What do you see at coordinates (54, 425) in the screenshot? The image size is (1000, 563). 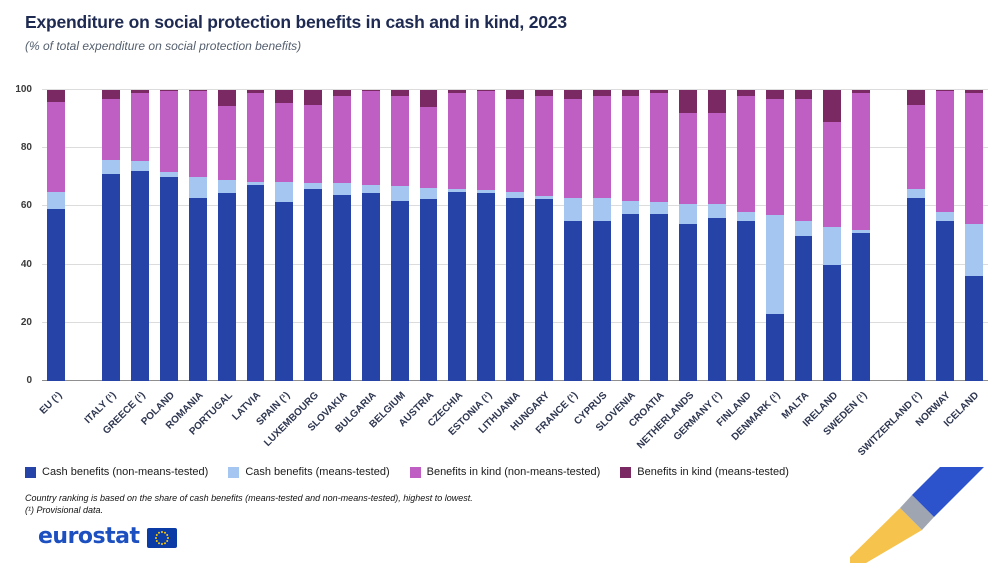 I see `x-label-slot: EU (¹)` at bounding box center [54, 425].